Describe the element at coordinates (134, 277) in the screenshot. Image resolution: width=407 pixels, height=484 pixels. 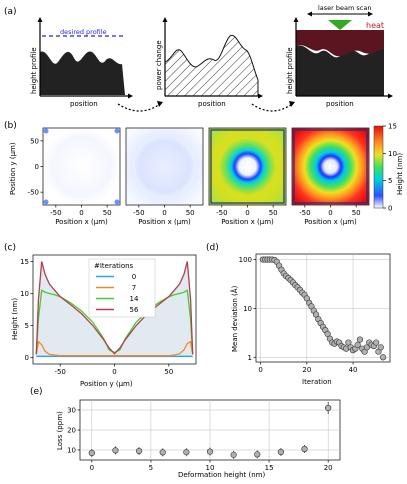
I see `legend-entry-0: 0` at that location.